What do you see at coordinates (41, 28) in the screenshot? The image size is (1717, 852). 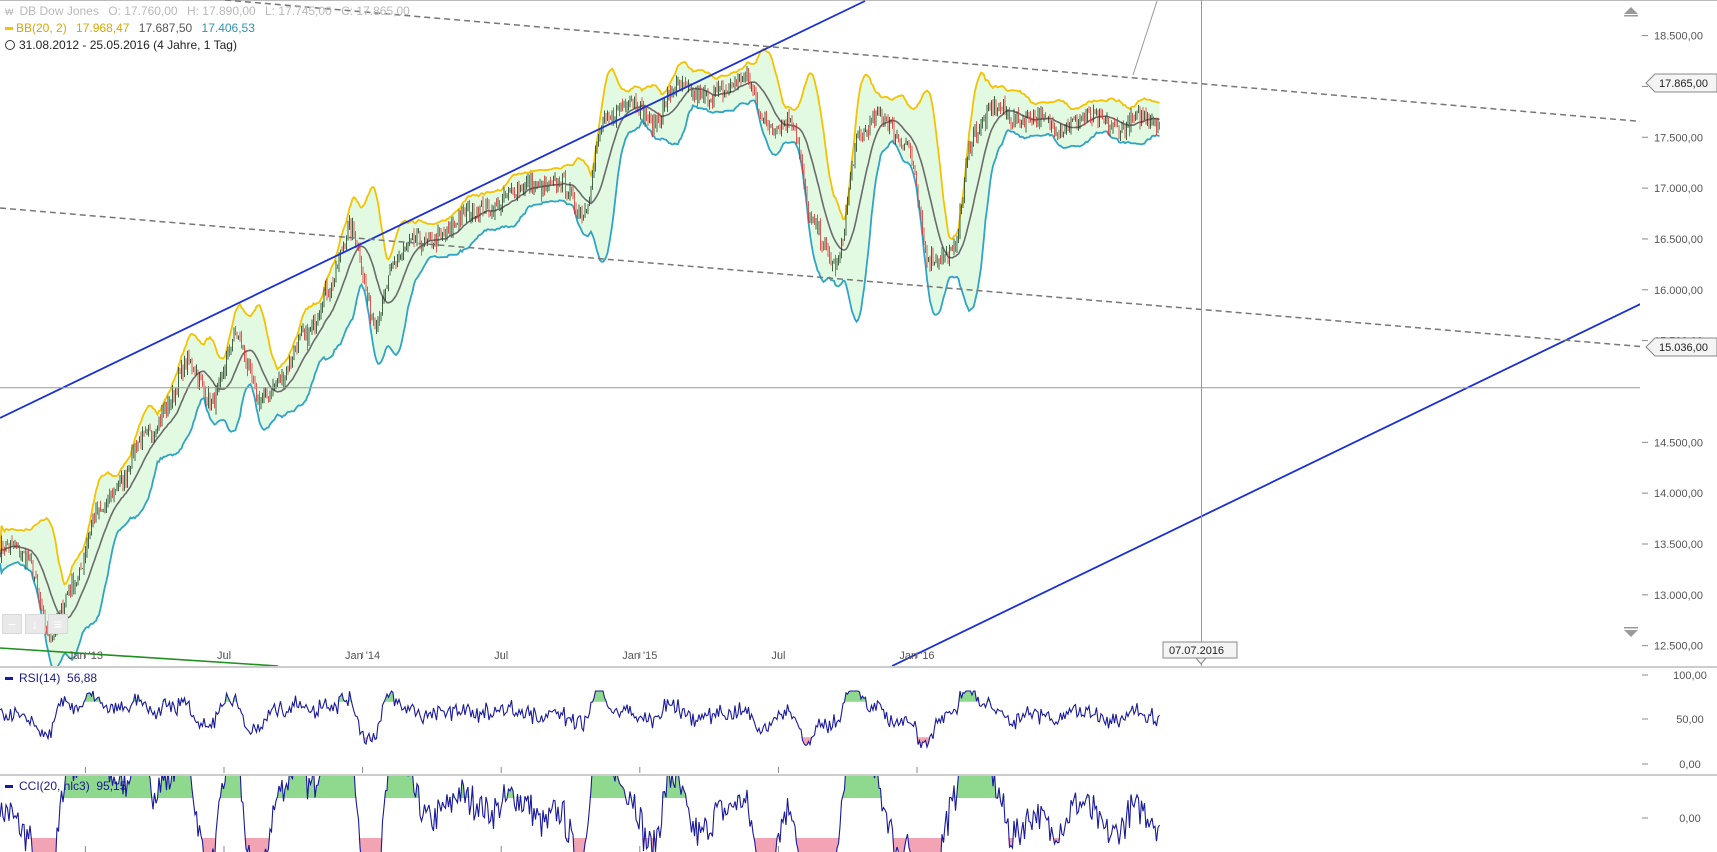 I see `bollinger-label: BB(20, 2)` at bounding box center [41, 28].